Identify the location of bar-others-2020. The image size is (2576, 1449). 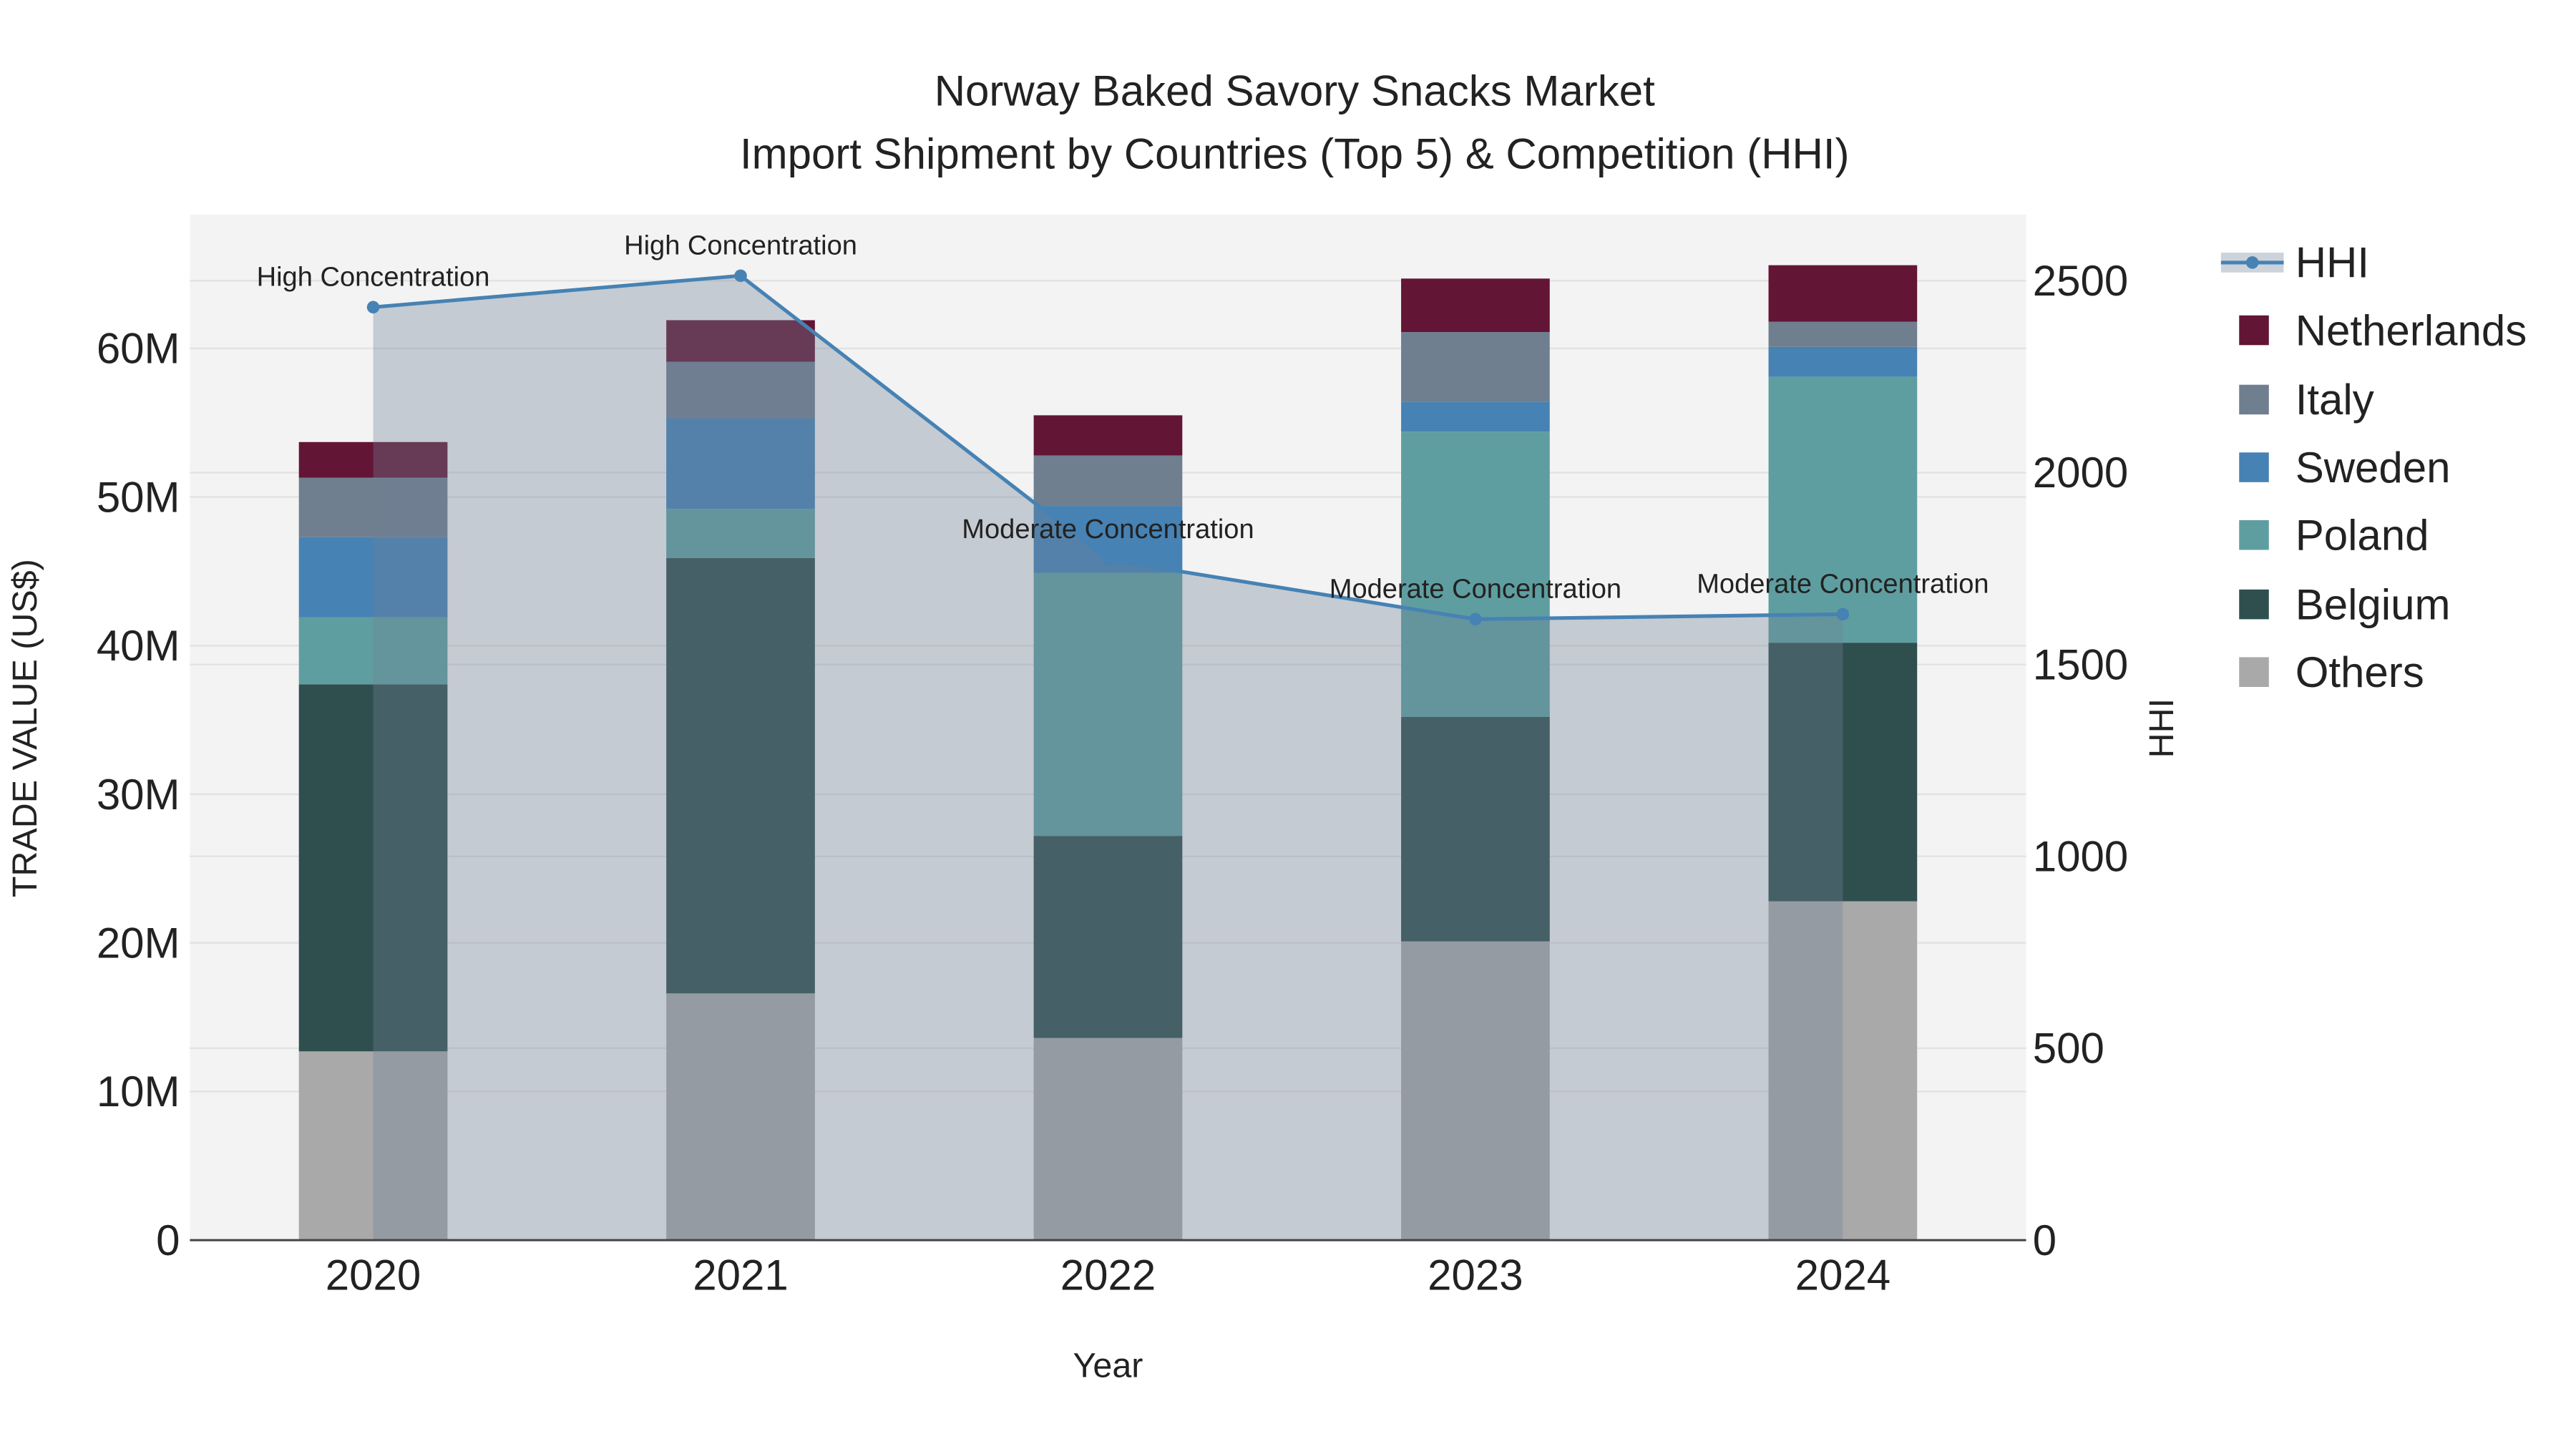
(373, 1146).